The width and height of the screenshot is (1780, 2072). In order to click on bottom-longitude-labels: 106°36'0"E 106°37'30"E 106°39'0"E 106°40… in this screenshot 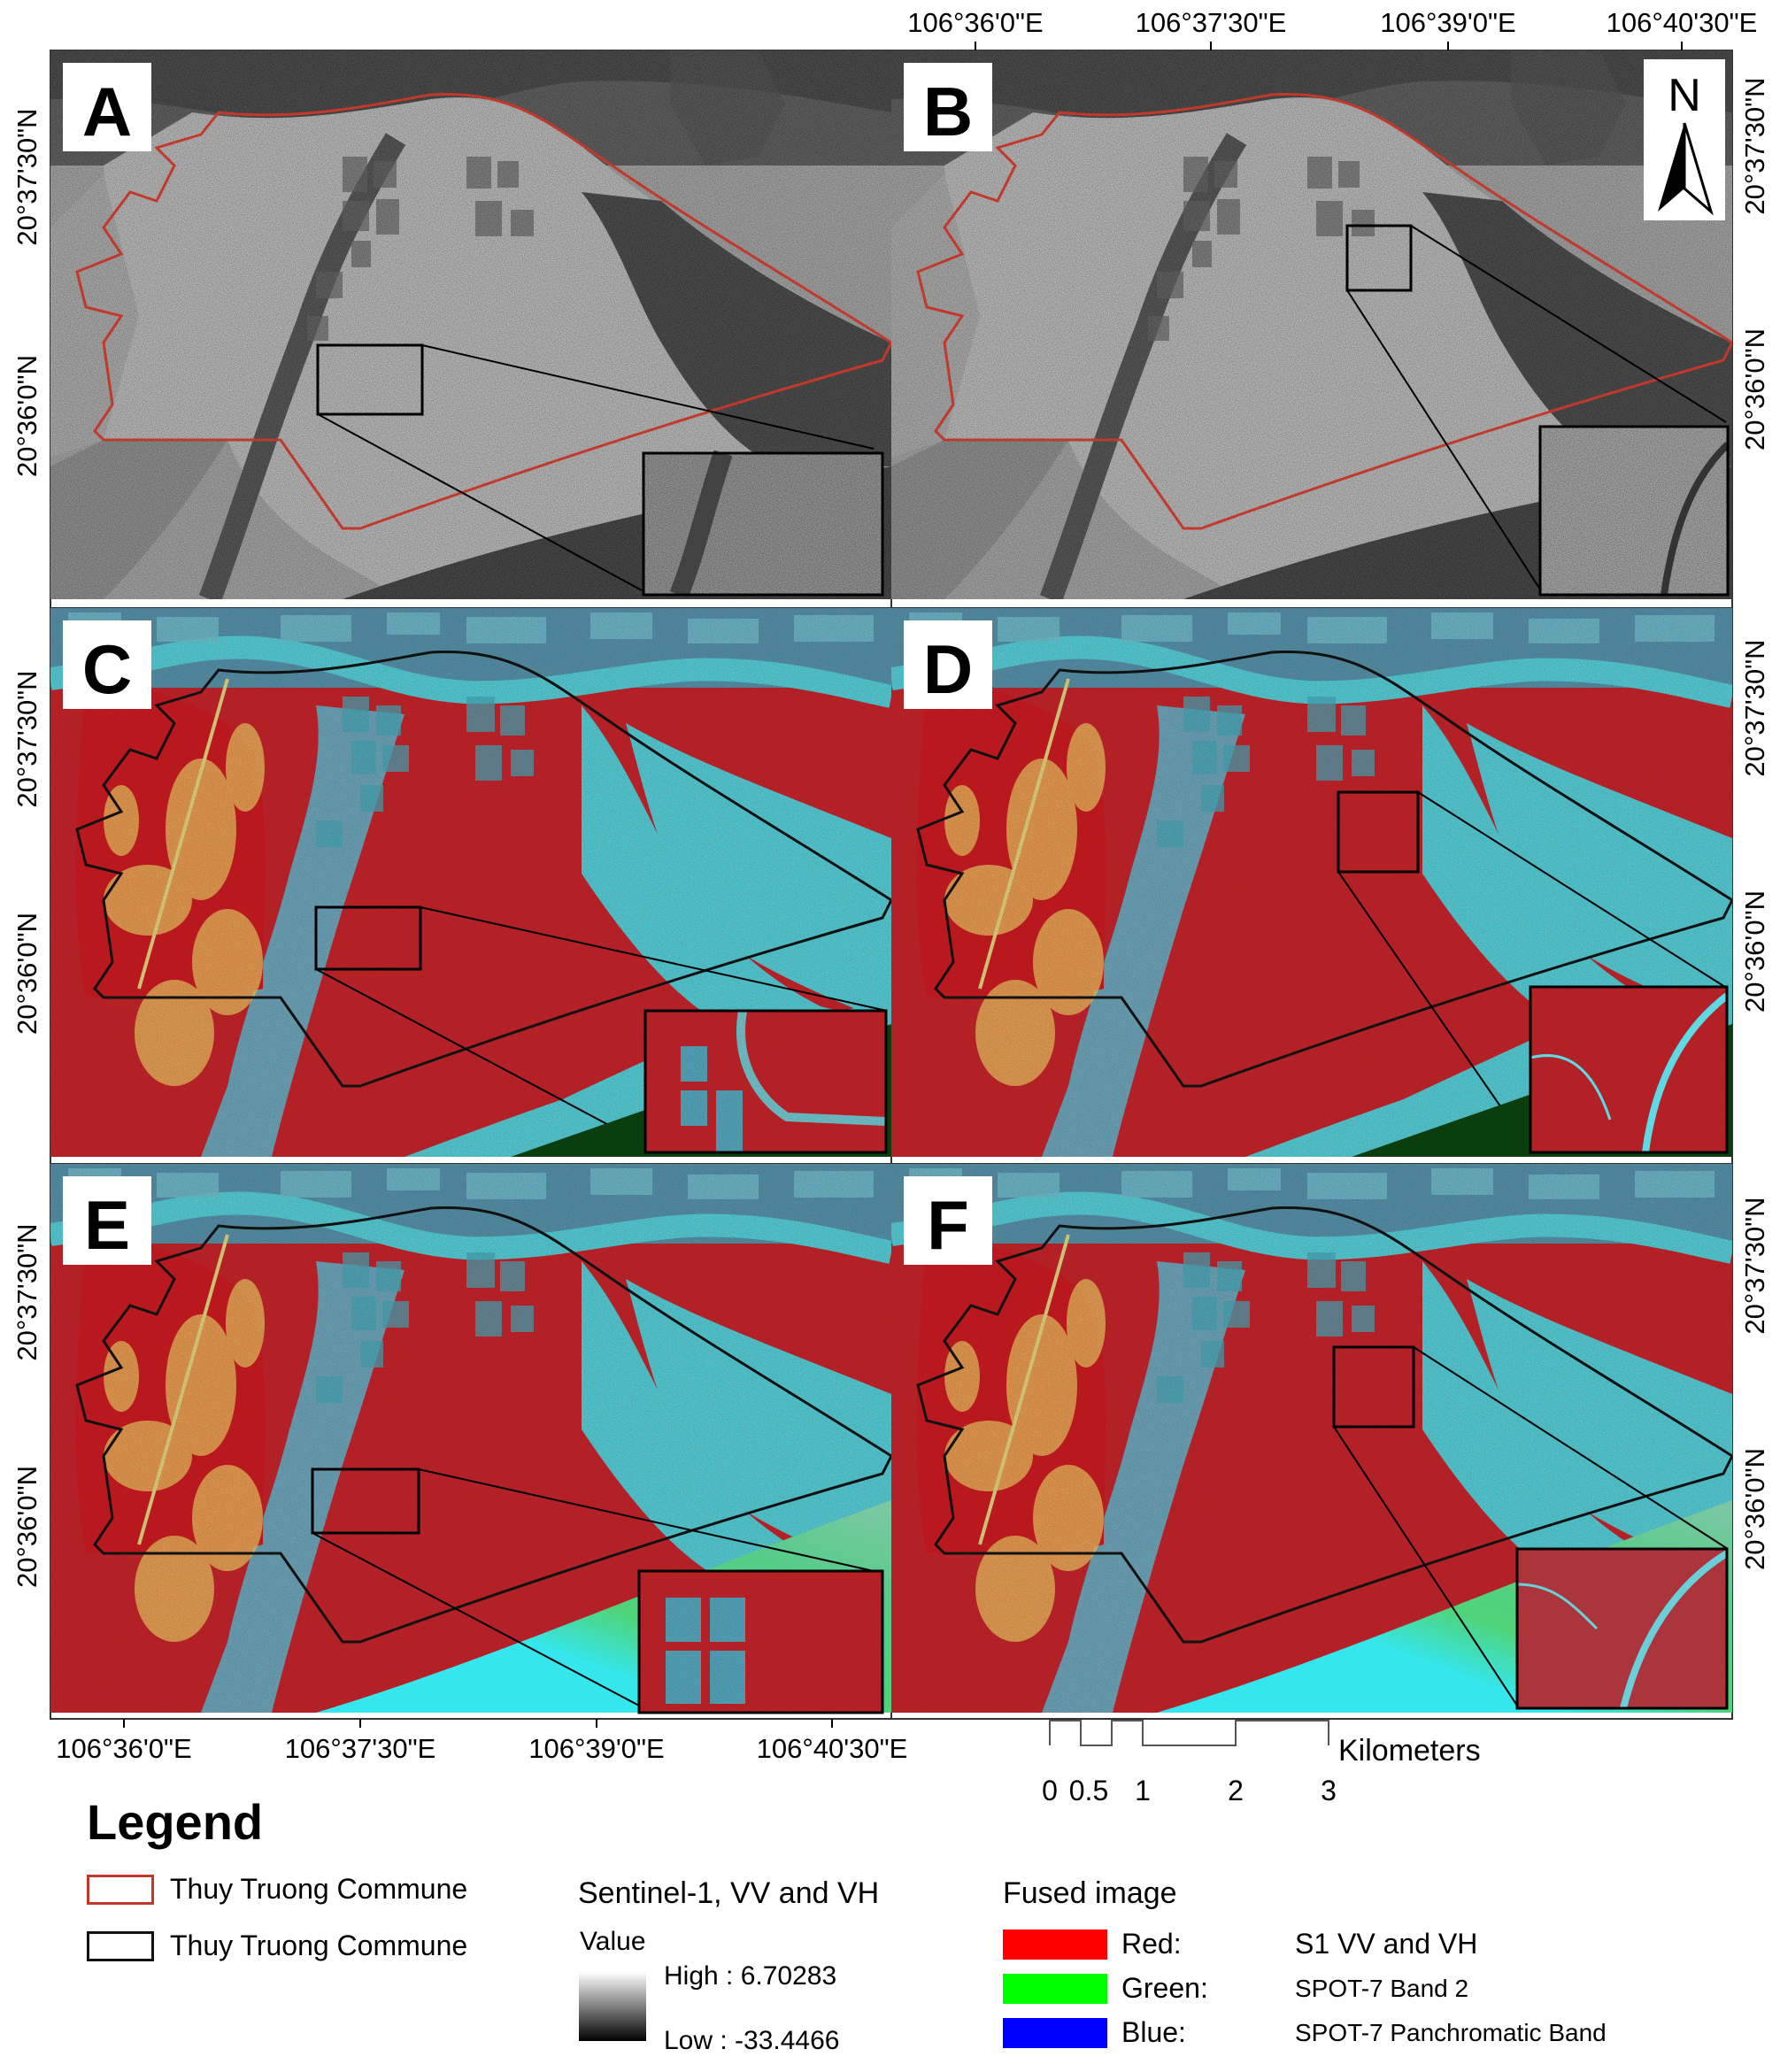, I will do `click(481, 1748)`.